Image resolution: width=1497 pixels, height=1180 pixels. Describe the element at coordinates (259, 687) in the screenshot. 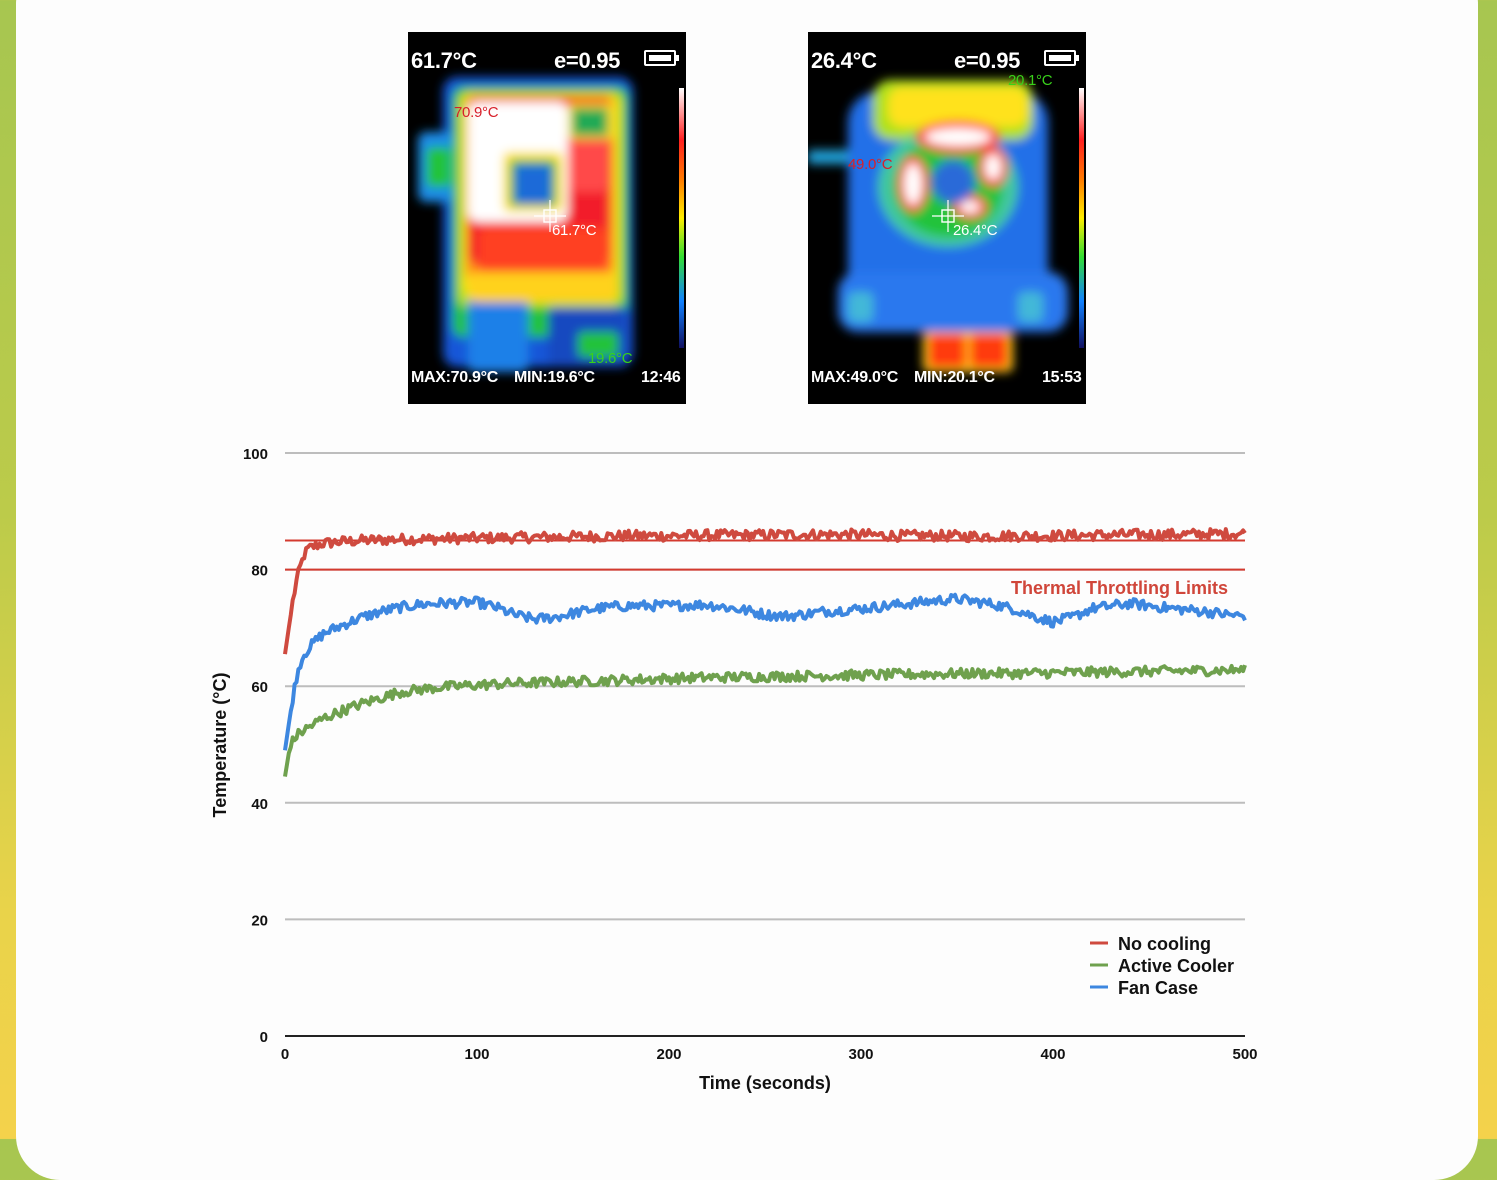

I see `y-tick-label-60: 60` at that location.